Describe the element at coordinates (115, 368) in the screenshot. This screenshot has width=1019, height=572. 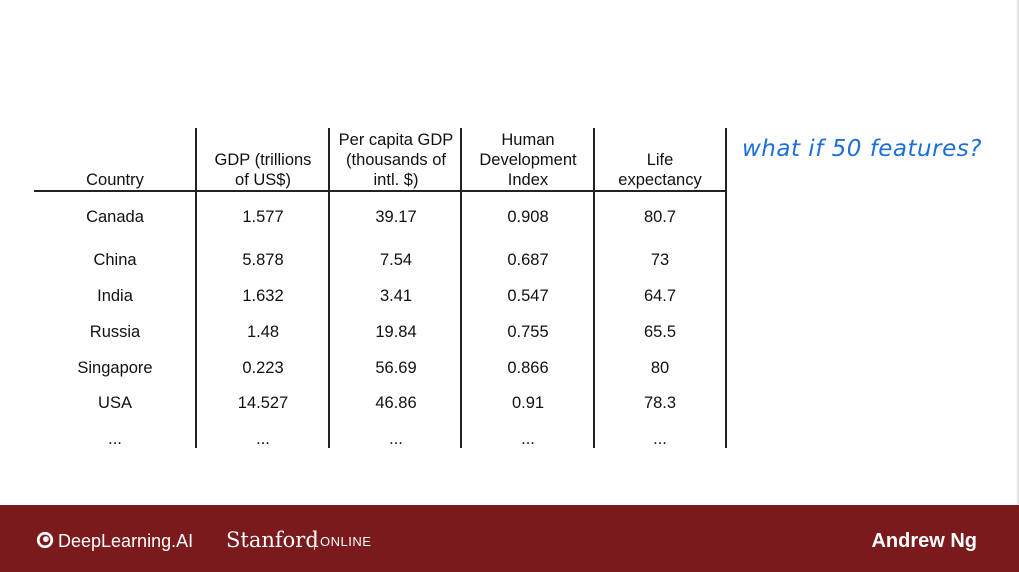
I see `cell-country: Singapore` at that location.